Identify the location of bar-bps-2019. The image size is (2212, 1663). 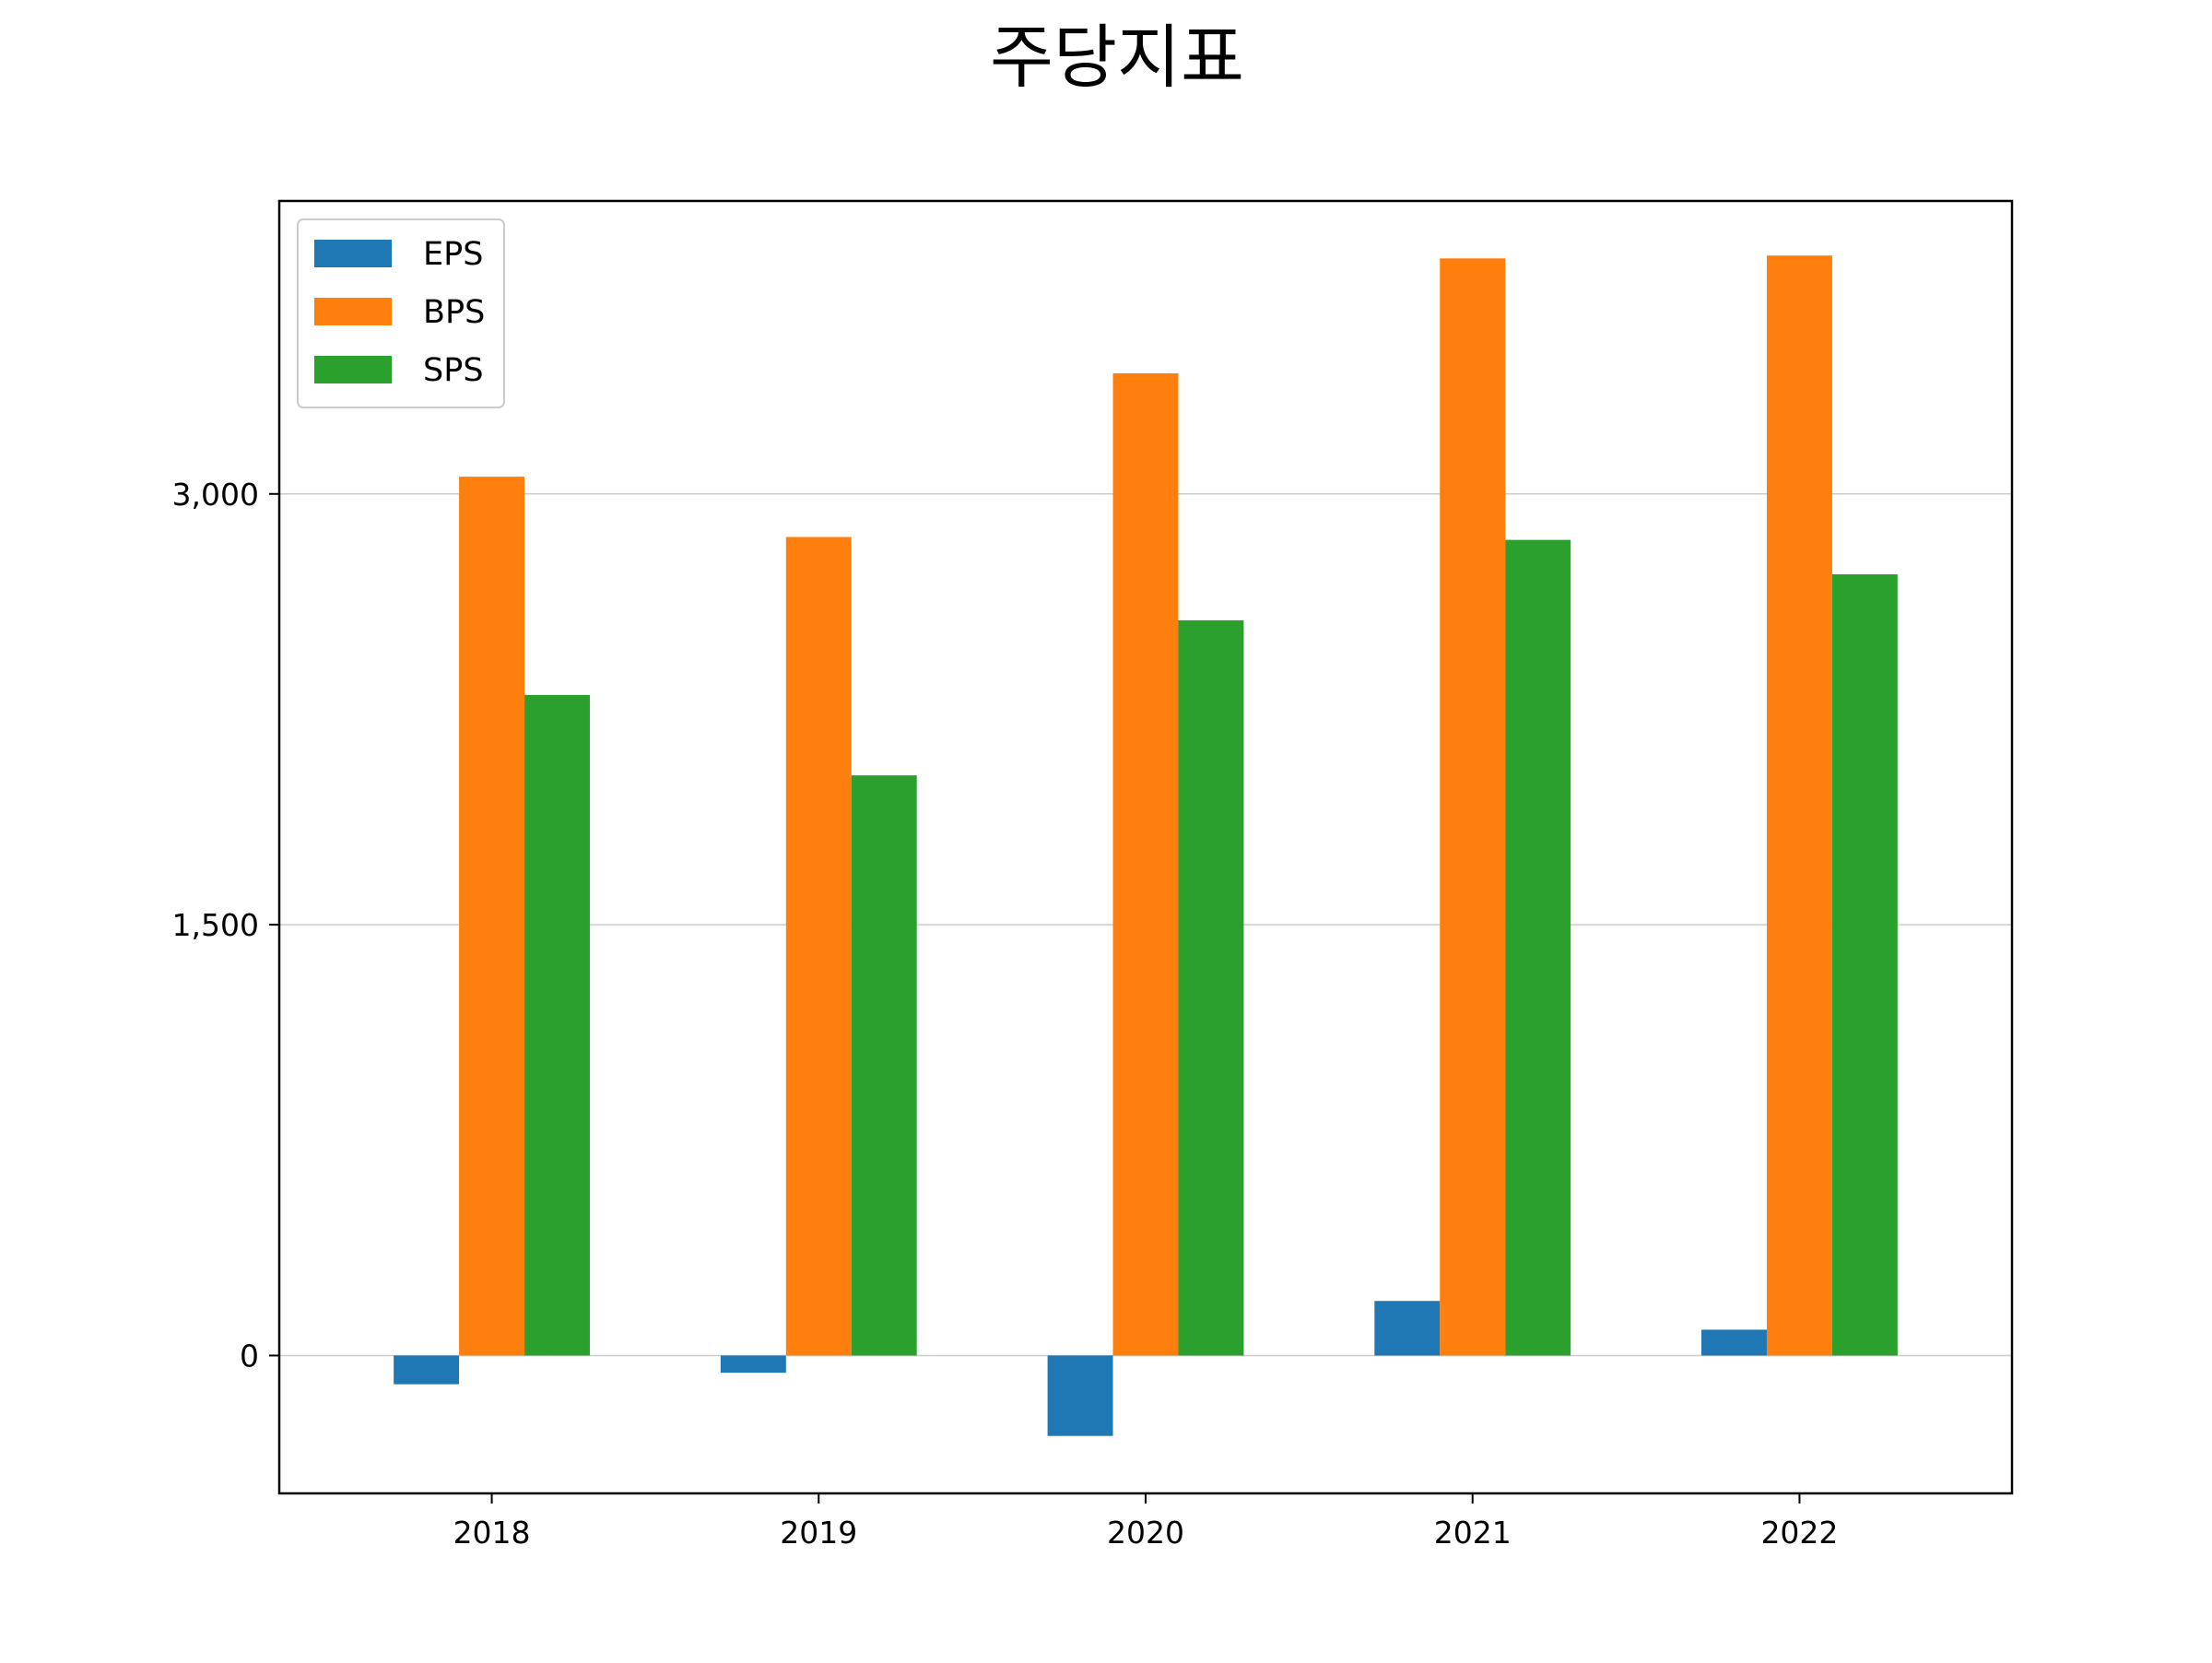
(818, 946).